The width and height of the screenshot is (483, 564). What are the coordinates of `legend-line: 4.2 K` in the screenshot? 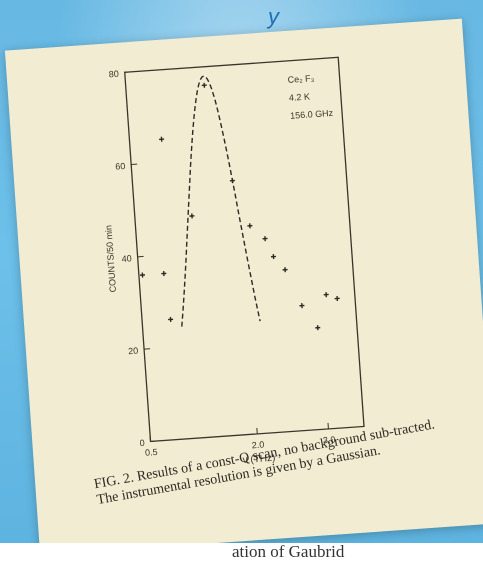 It's located at (300, 96).